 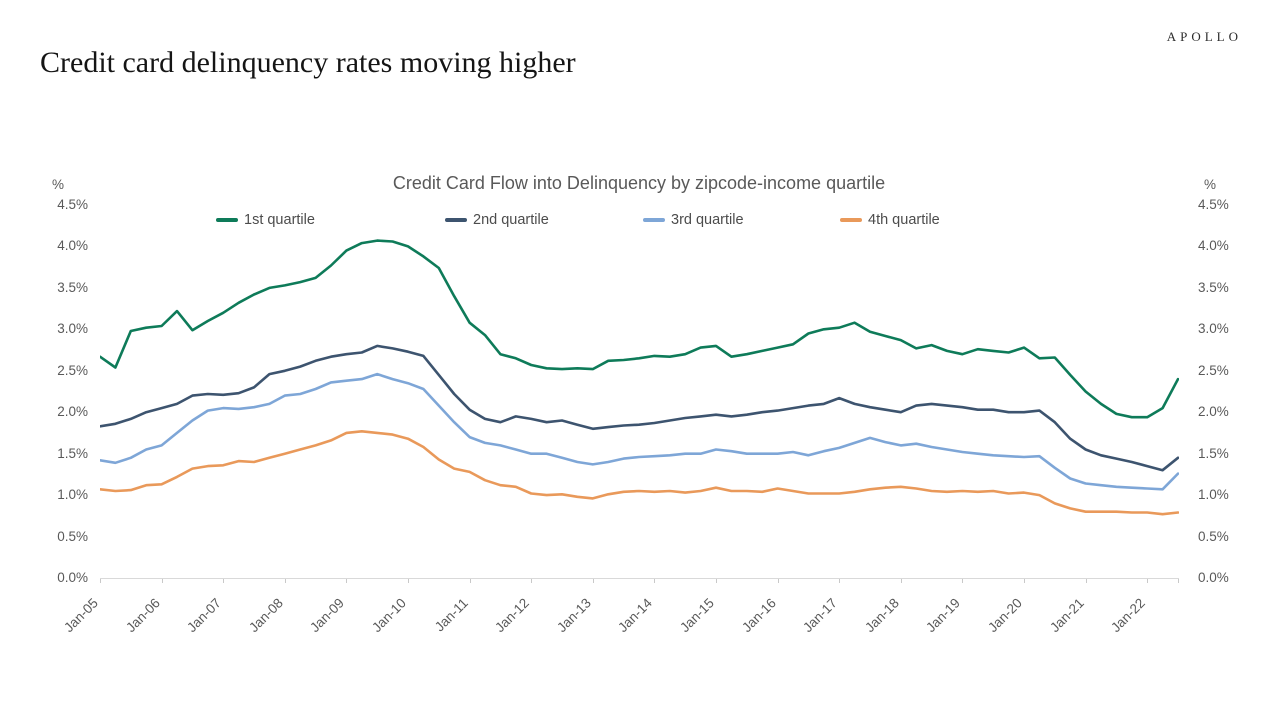 What do you see at coordinates (72, 577) in the screenshot?
I see `y-axis-label-left: 0.0%` at bounding box center [72, 577].